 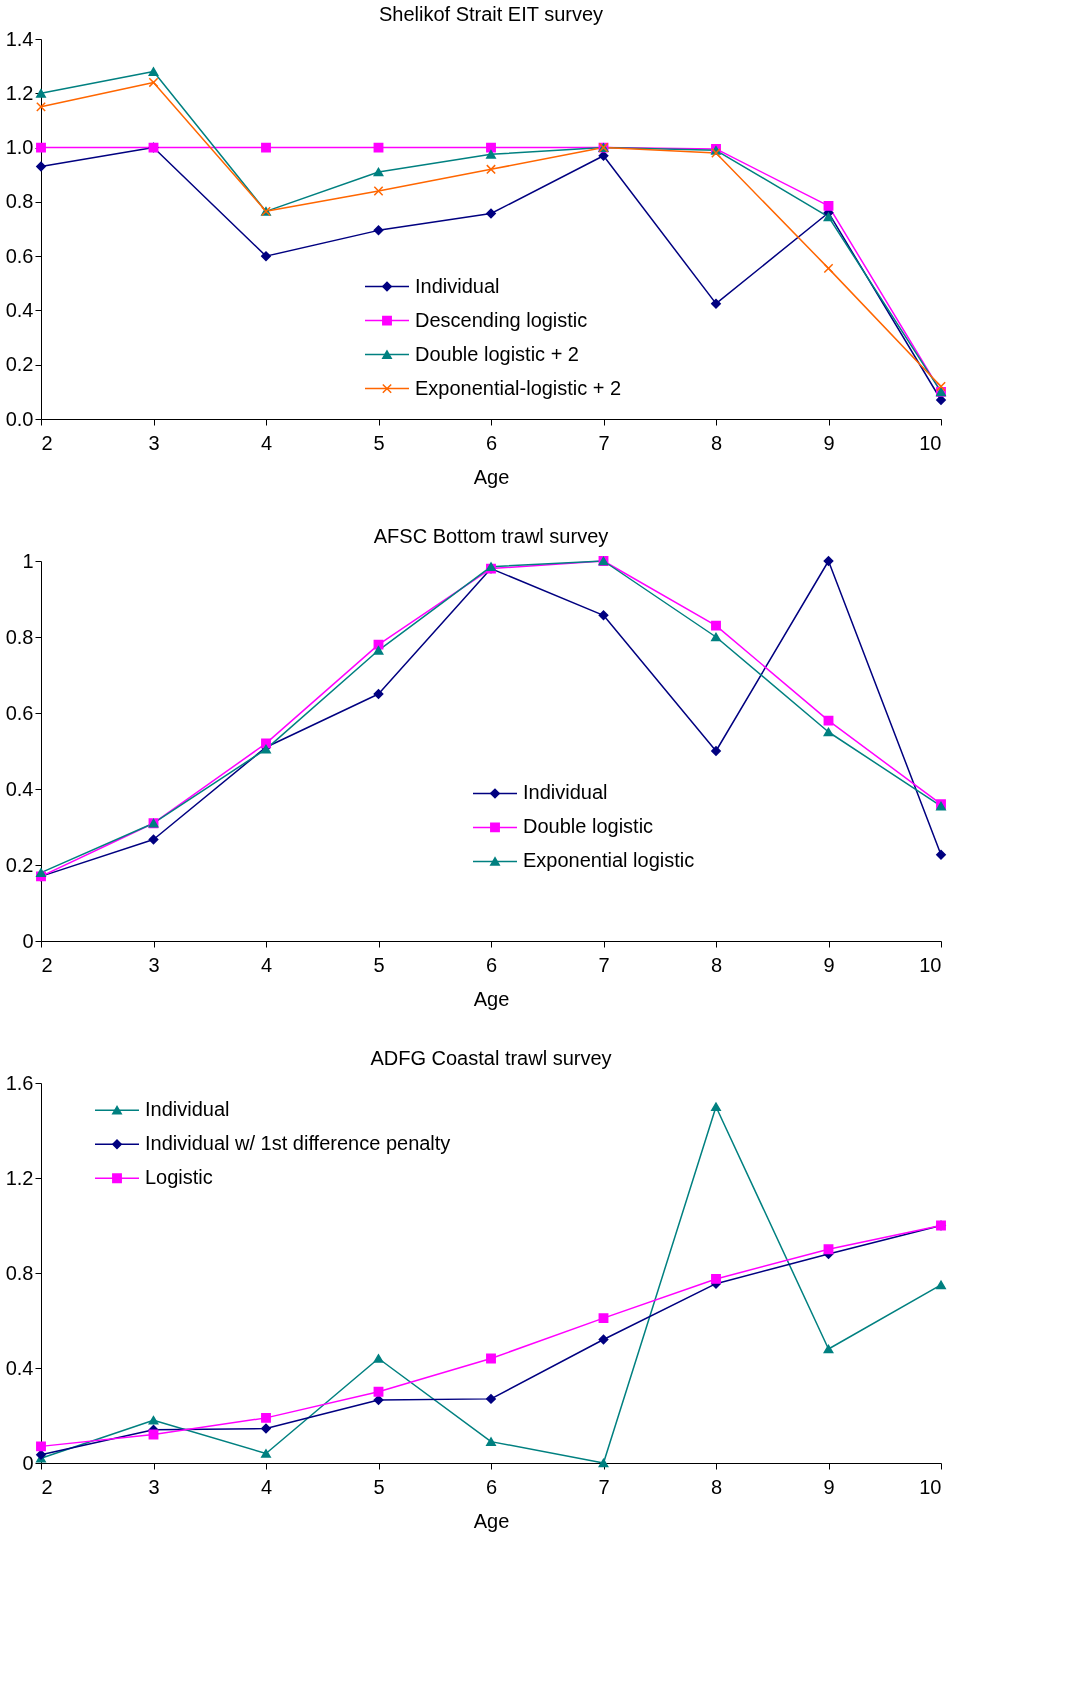 What do you see at coordinates (19, 38) in the screenshot?
I see `y-tick-label: 1.4` at bounding box center [19, 38].